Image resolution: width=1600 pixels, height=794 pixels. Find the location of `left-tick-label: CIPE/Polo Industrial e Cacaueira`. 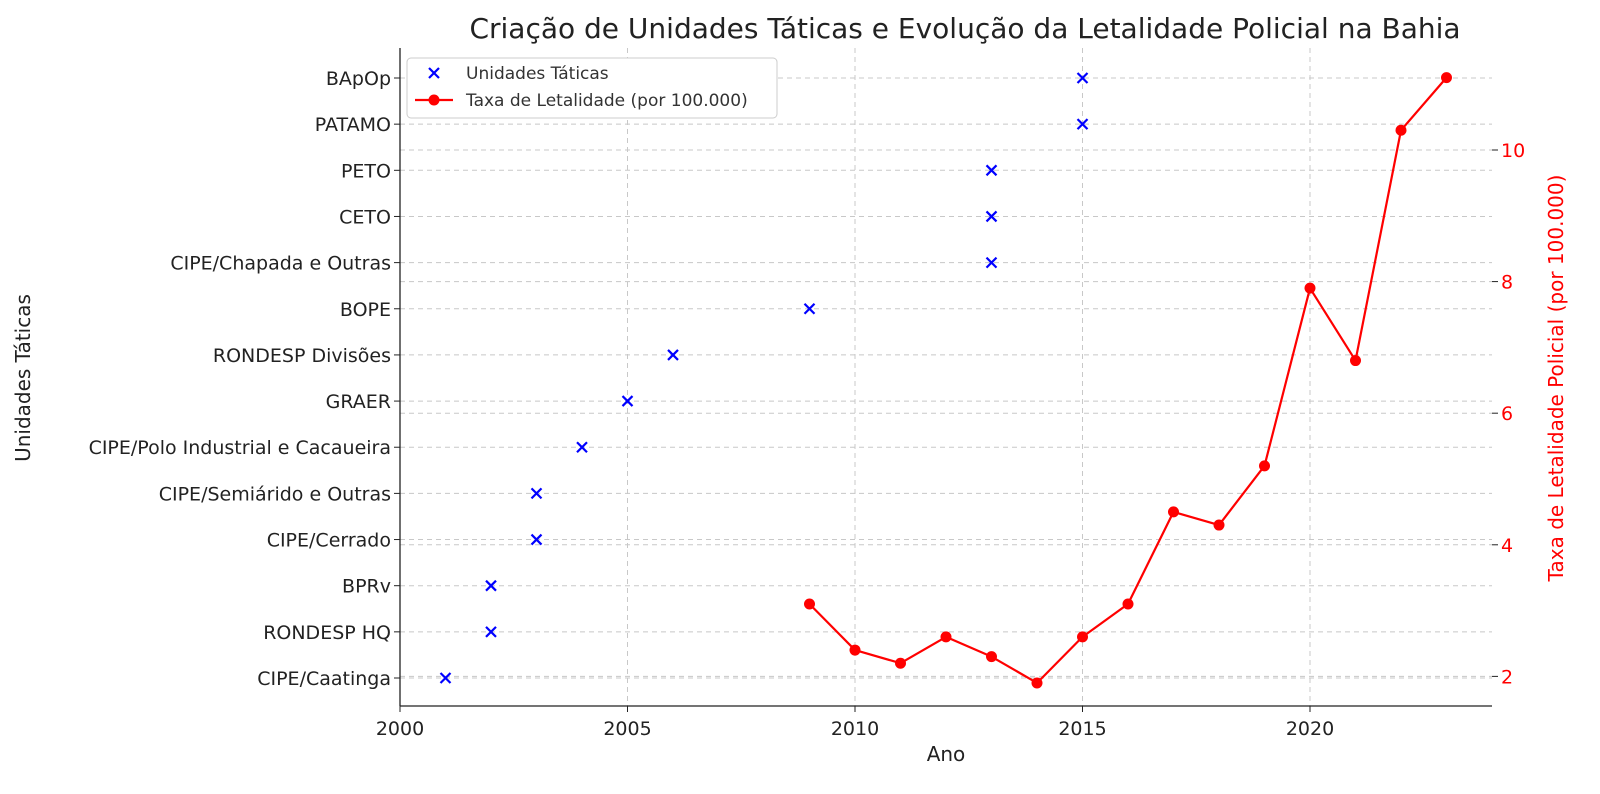

left-tick-label: CIPE/Polo Industrial e Cacaueira is located at coordinates (240, 448).